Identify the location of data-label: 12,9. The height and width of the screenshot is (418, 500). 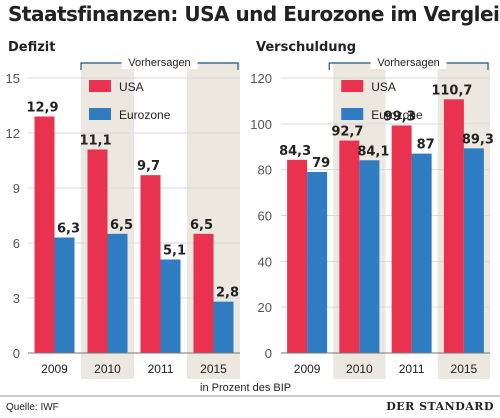
(42, 108).